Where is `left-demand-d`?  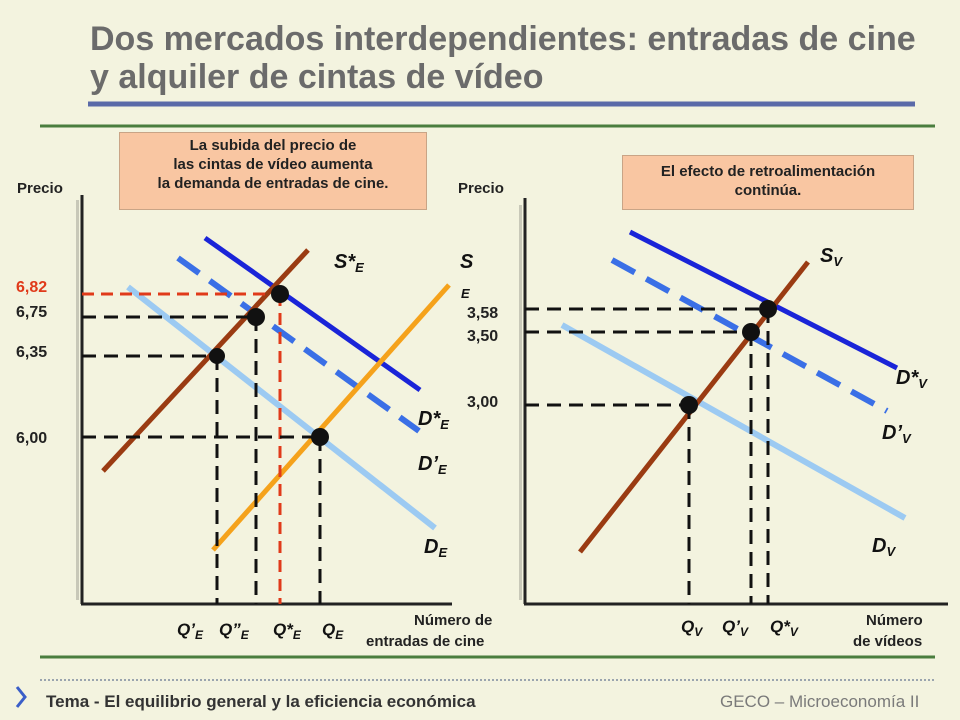
left-demand-d is located at coordinates (281, 407).